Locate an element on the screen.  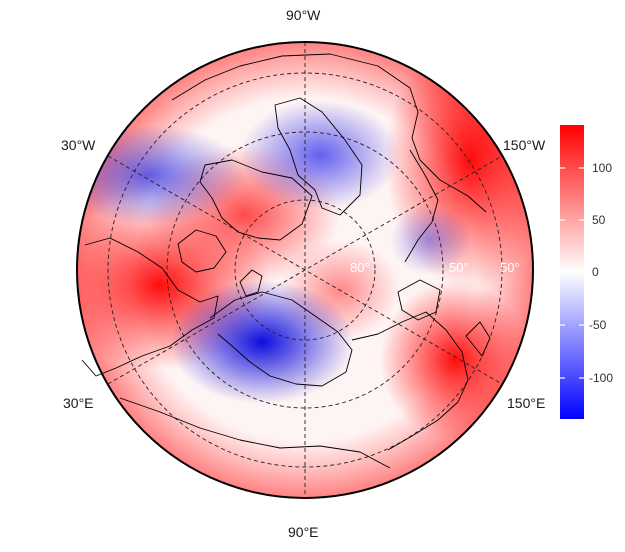
colorbar is located at coordinates (572, 272).